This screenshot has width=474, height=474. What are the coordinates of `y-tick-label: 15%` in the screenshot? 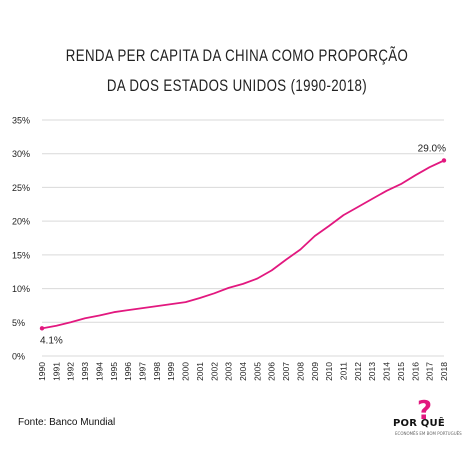 It's located at (21, 255).